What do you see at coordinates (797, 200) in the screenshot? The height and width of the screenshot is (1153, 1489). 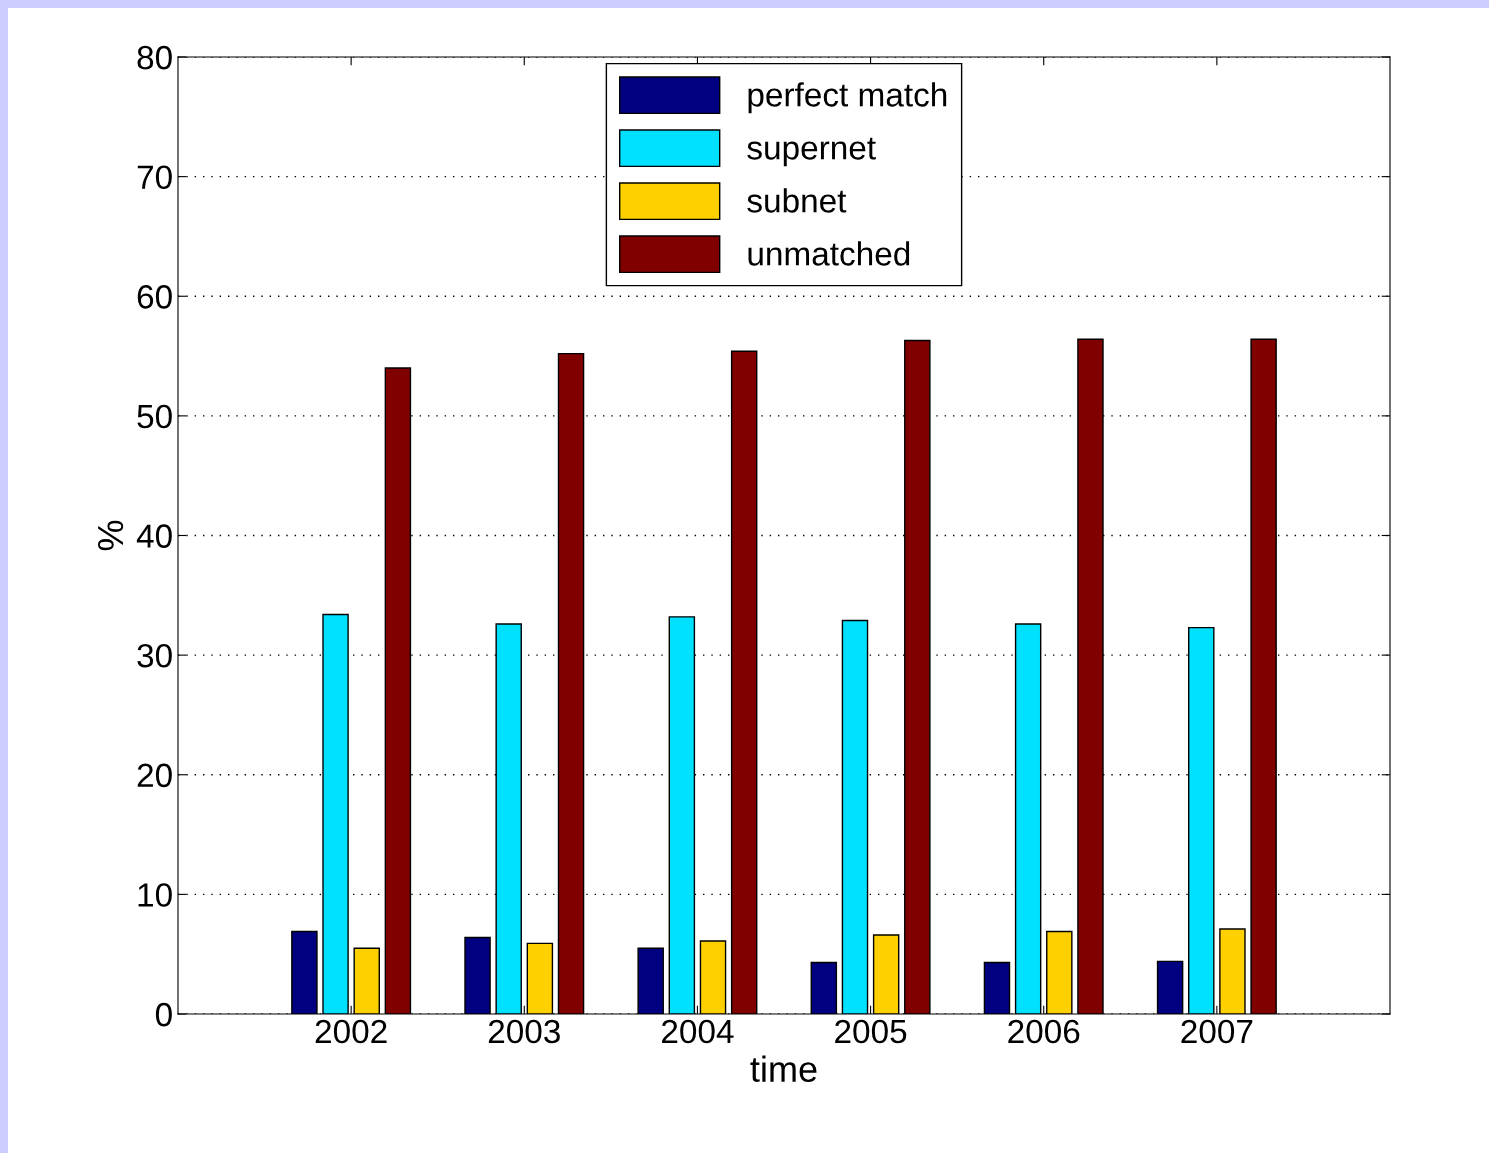 I see `legend-label: subnet` at bounding box center [797, 200].